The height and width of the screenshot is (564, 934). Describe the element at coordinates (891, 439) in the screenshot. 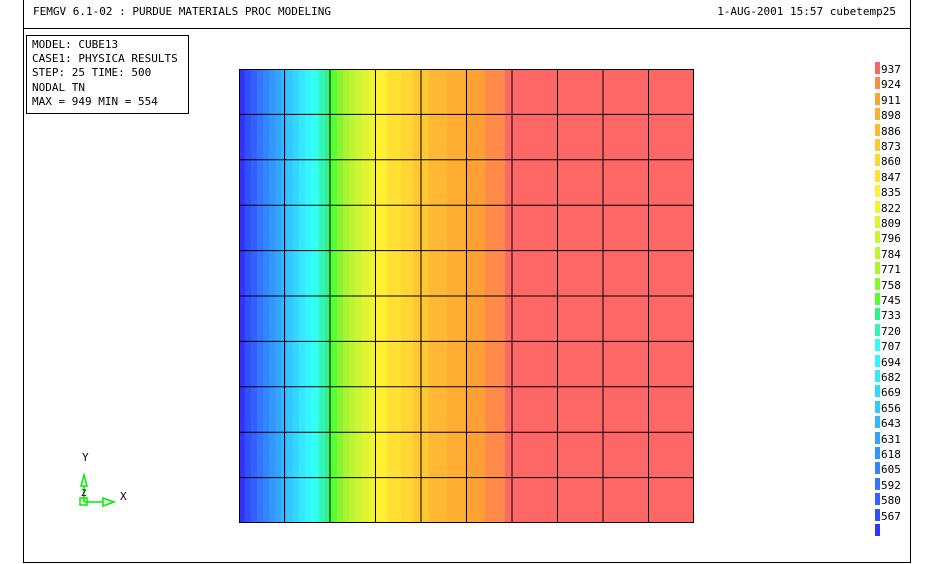

I see `legend-label: 631` at that location.